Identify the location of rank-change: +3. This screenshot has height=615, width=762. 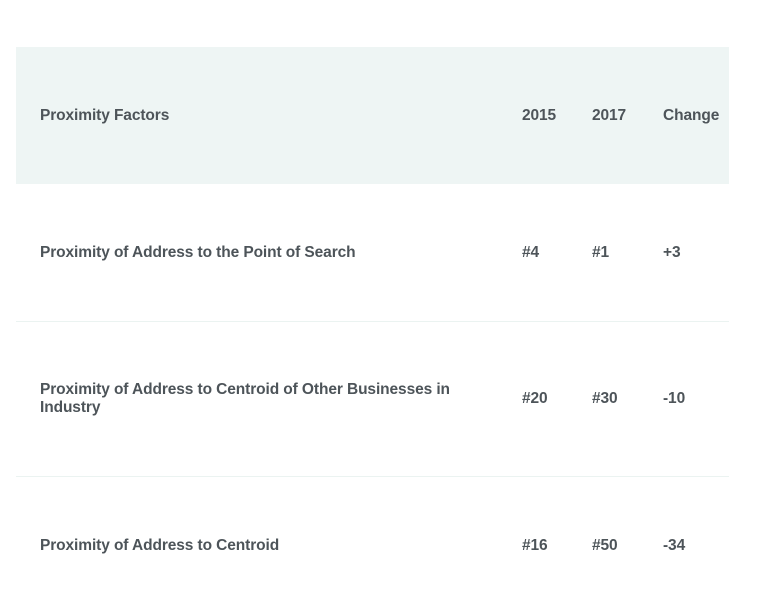
(672, 252).